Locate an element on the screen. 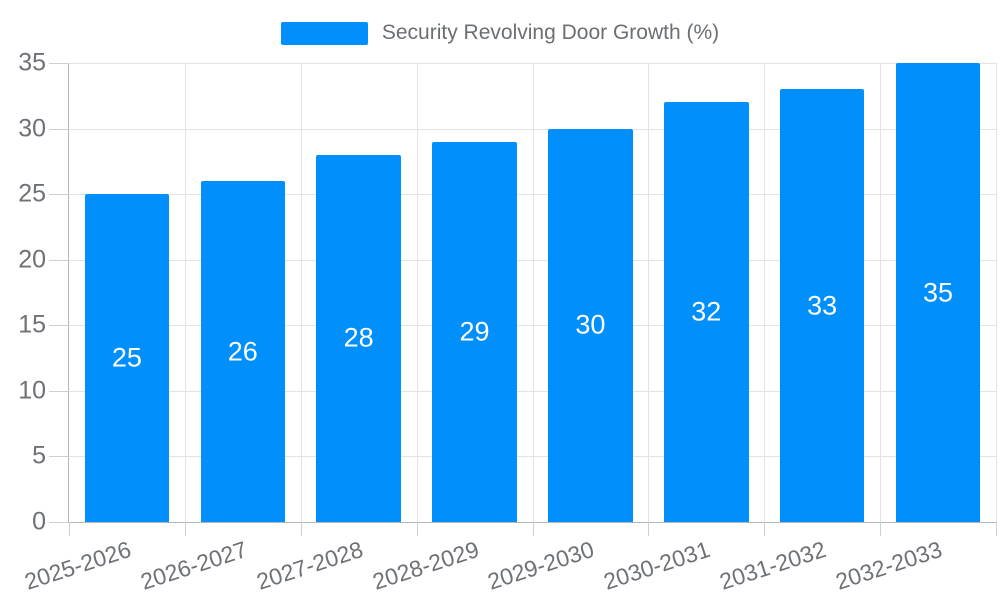 The image size is (1000, 600). bar-value-label: 30 is located at coordinates (590, 324).